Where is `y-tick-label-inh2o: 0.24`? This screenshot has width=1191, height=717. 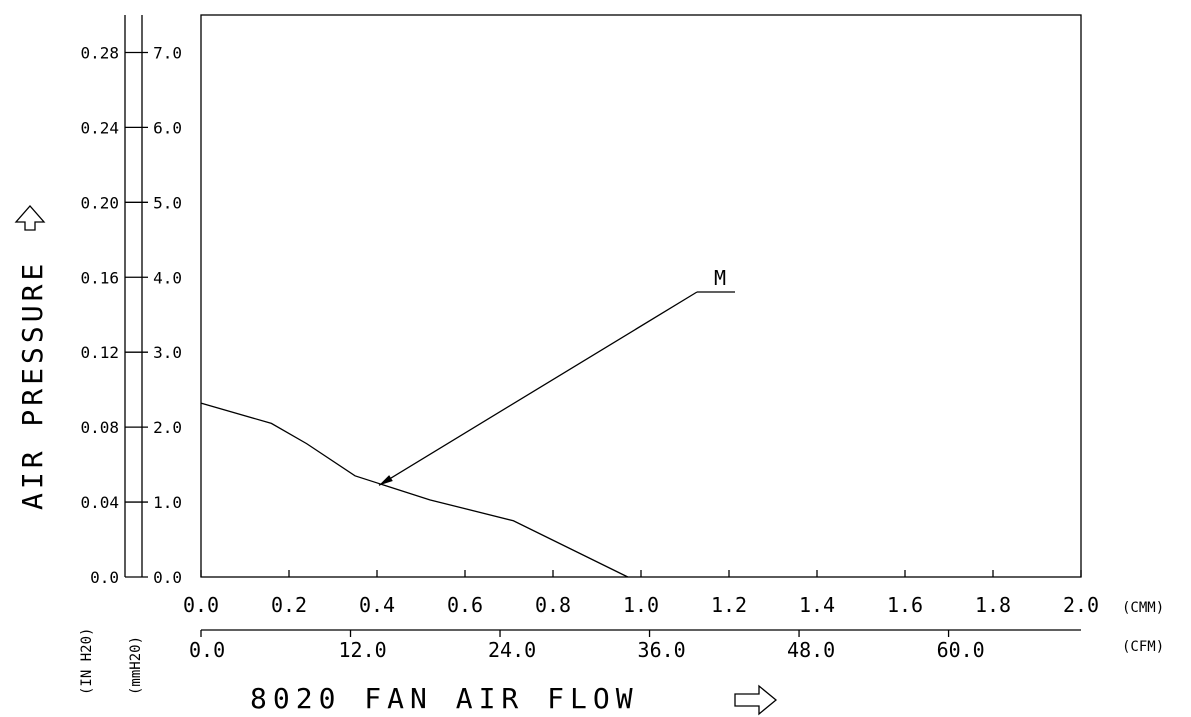
y-tick-label-inh2o: 0.24 is located at coordinates (99, 127).